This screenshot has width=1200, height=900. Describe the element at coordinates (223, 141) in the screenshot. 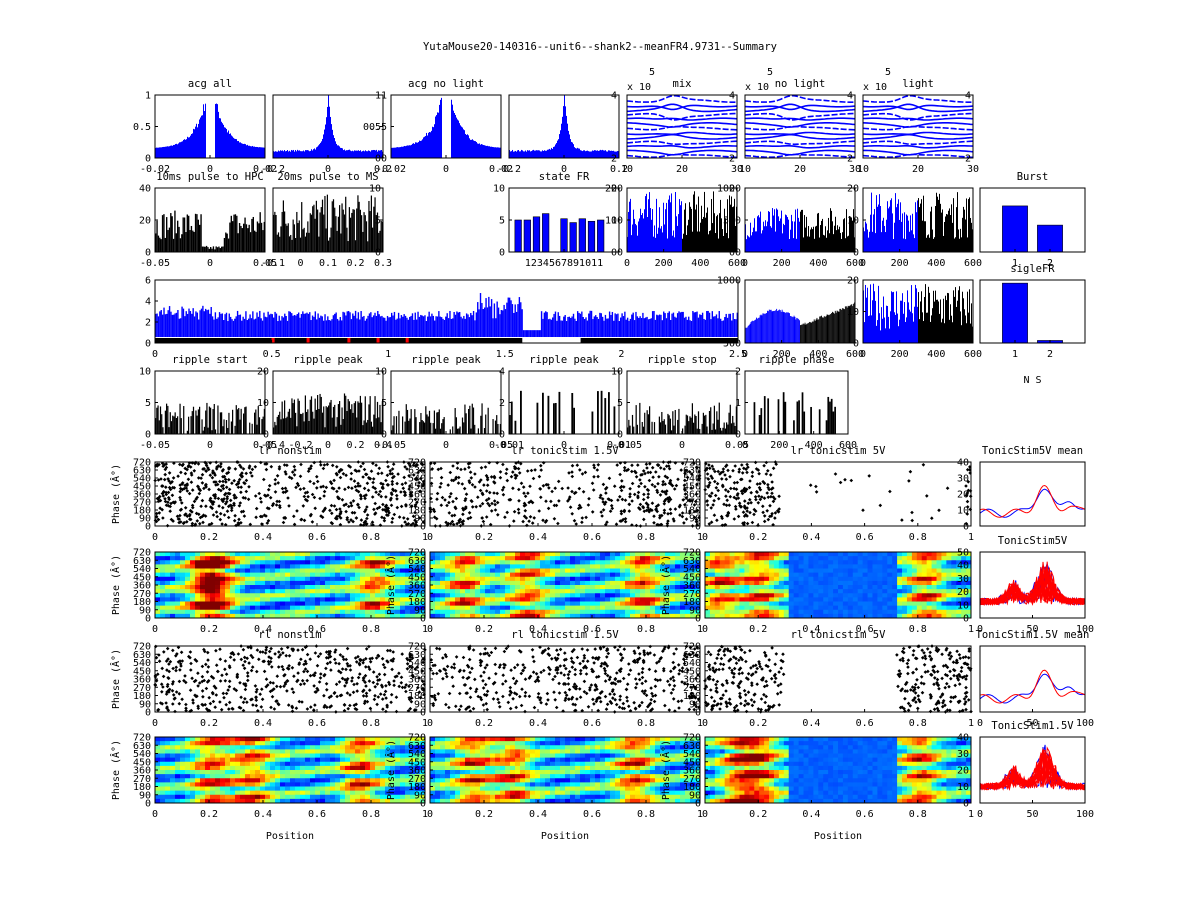

I see `acg-all-bar` at that location.